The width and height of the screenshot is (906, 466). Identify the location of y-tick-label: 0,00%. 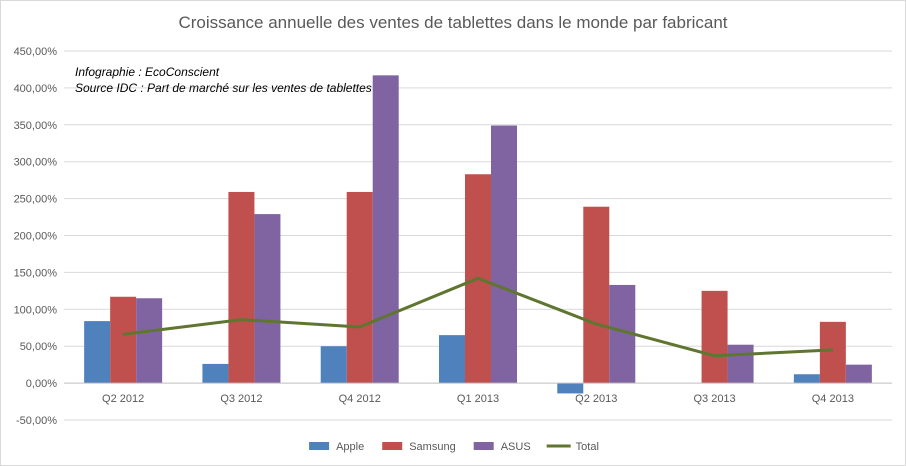
(41, 384).